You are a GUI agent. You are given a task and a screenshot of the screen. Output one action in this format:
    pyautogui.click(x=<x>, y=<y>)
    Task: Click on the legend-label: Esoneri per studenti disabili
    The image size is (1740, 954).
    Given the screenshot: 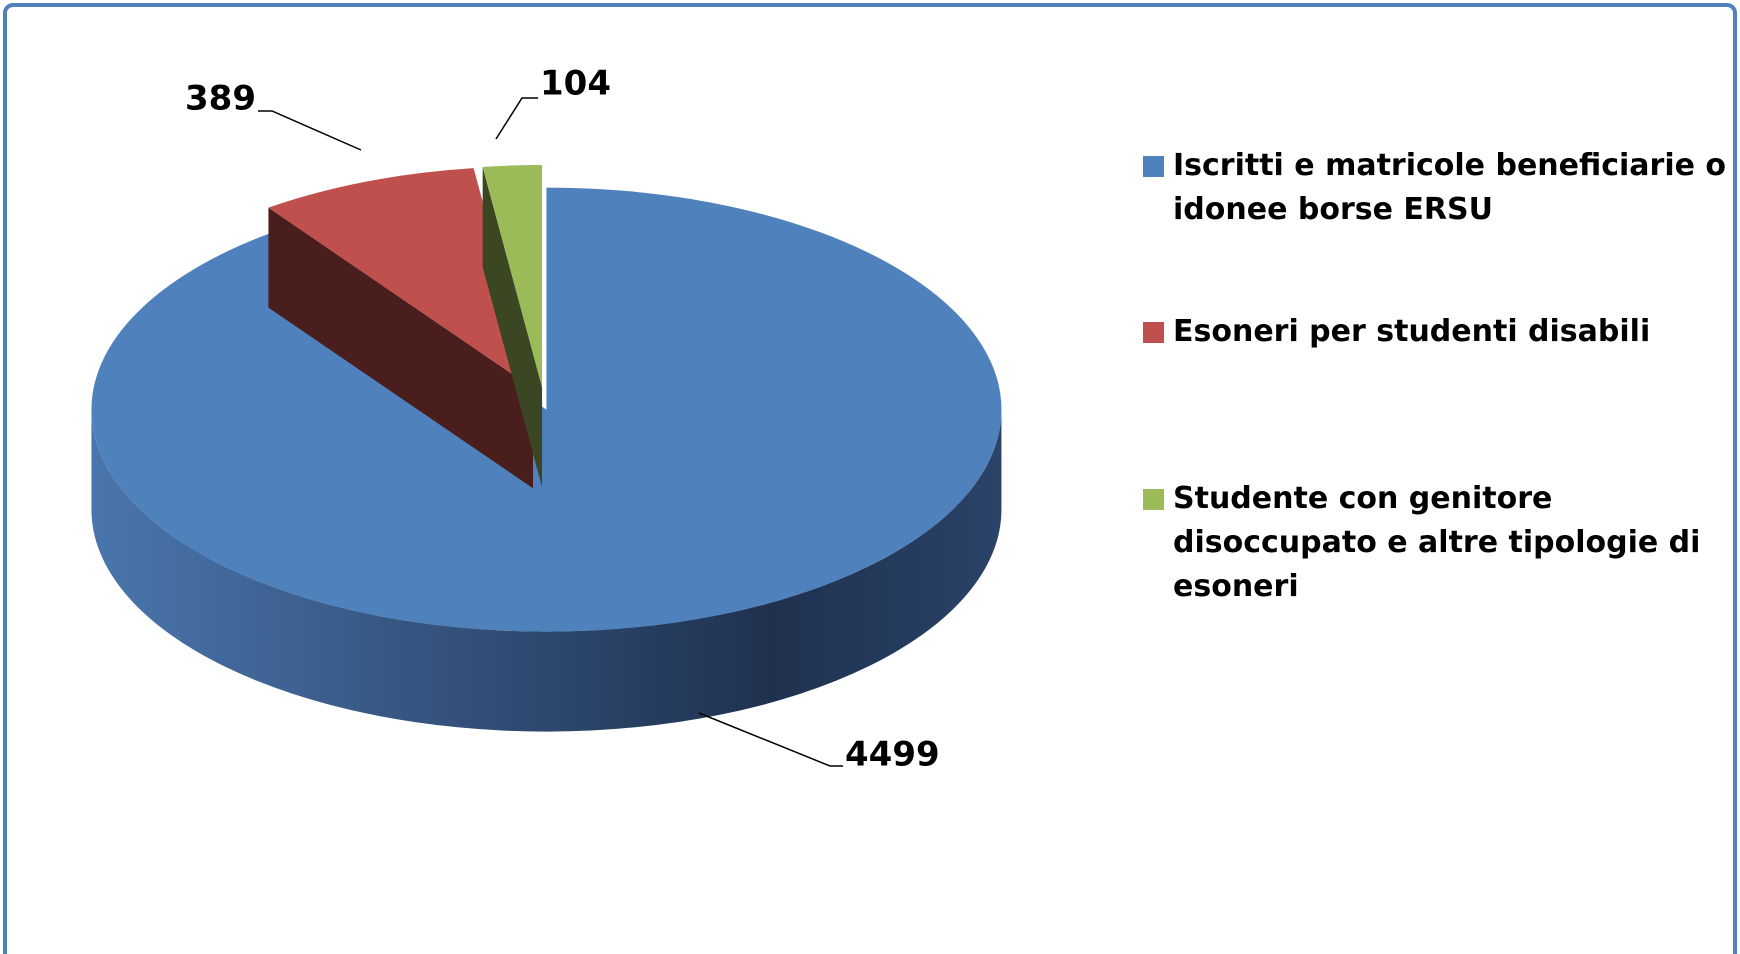 What is the action you would take?
    pyautogui.click(x=1412, y=331)
    